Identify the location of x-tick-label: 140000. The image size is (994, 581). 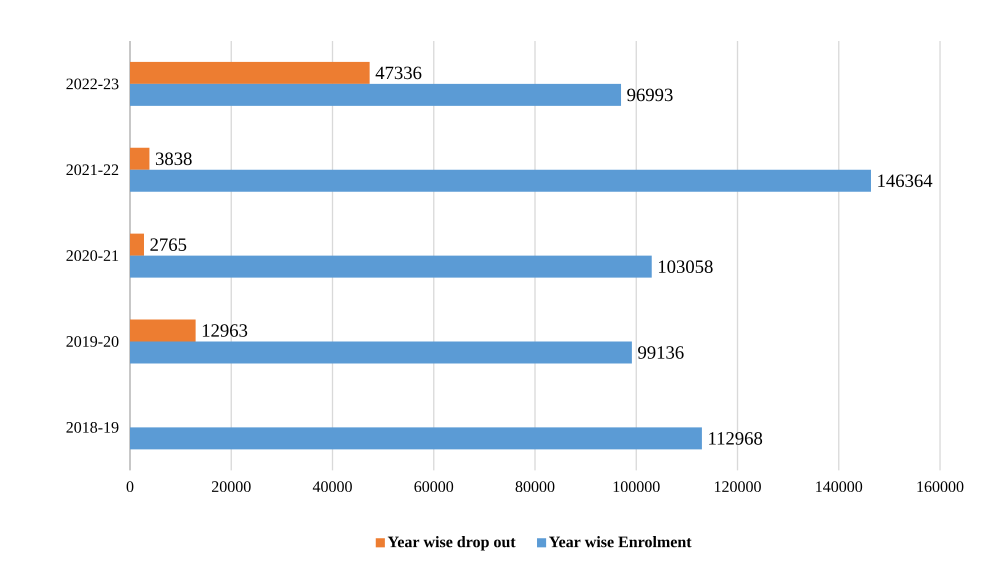
(839, 486).